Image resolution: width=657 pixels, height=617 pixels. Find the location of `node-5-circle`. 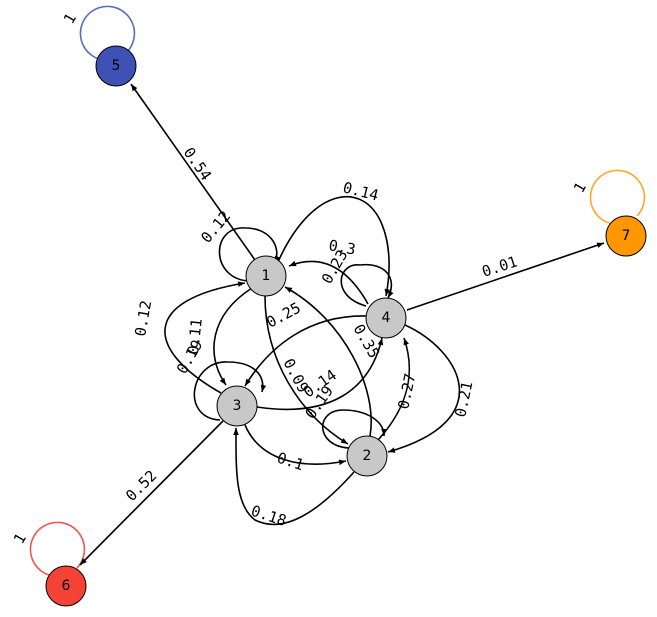

node-5-circle is located at coordinates (116, 66).